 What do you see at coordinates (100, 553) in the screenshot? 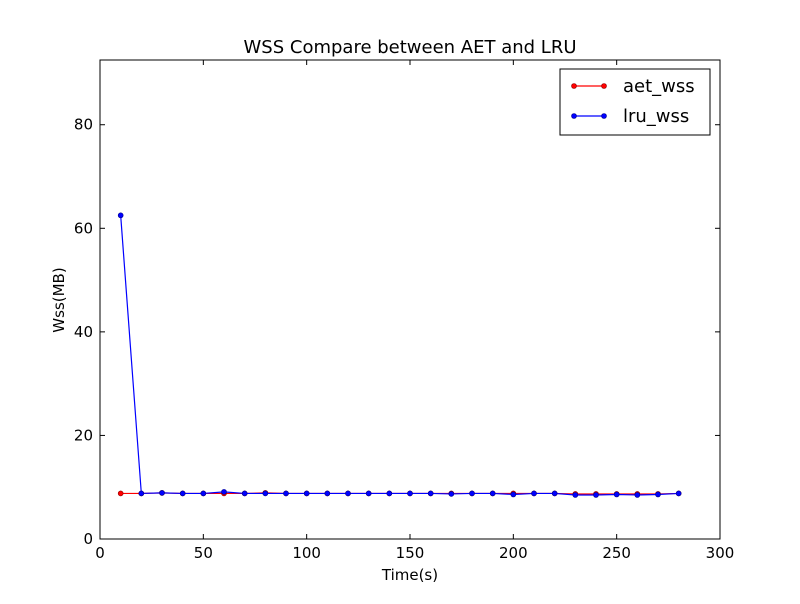
I see `x-tick-label-0: 0` at bounding box center [100, 553].